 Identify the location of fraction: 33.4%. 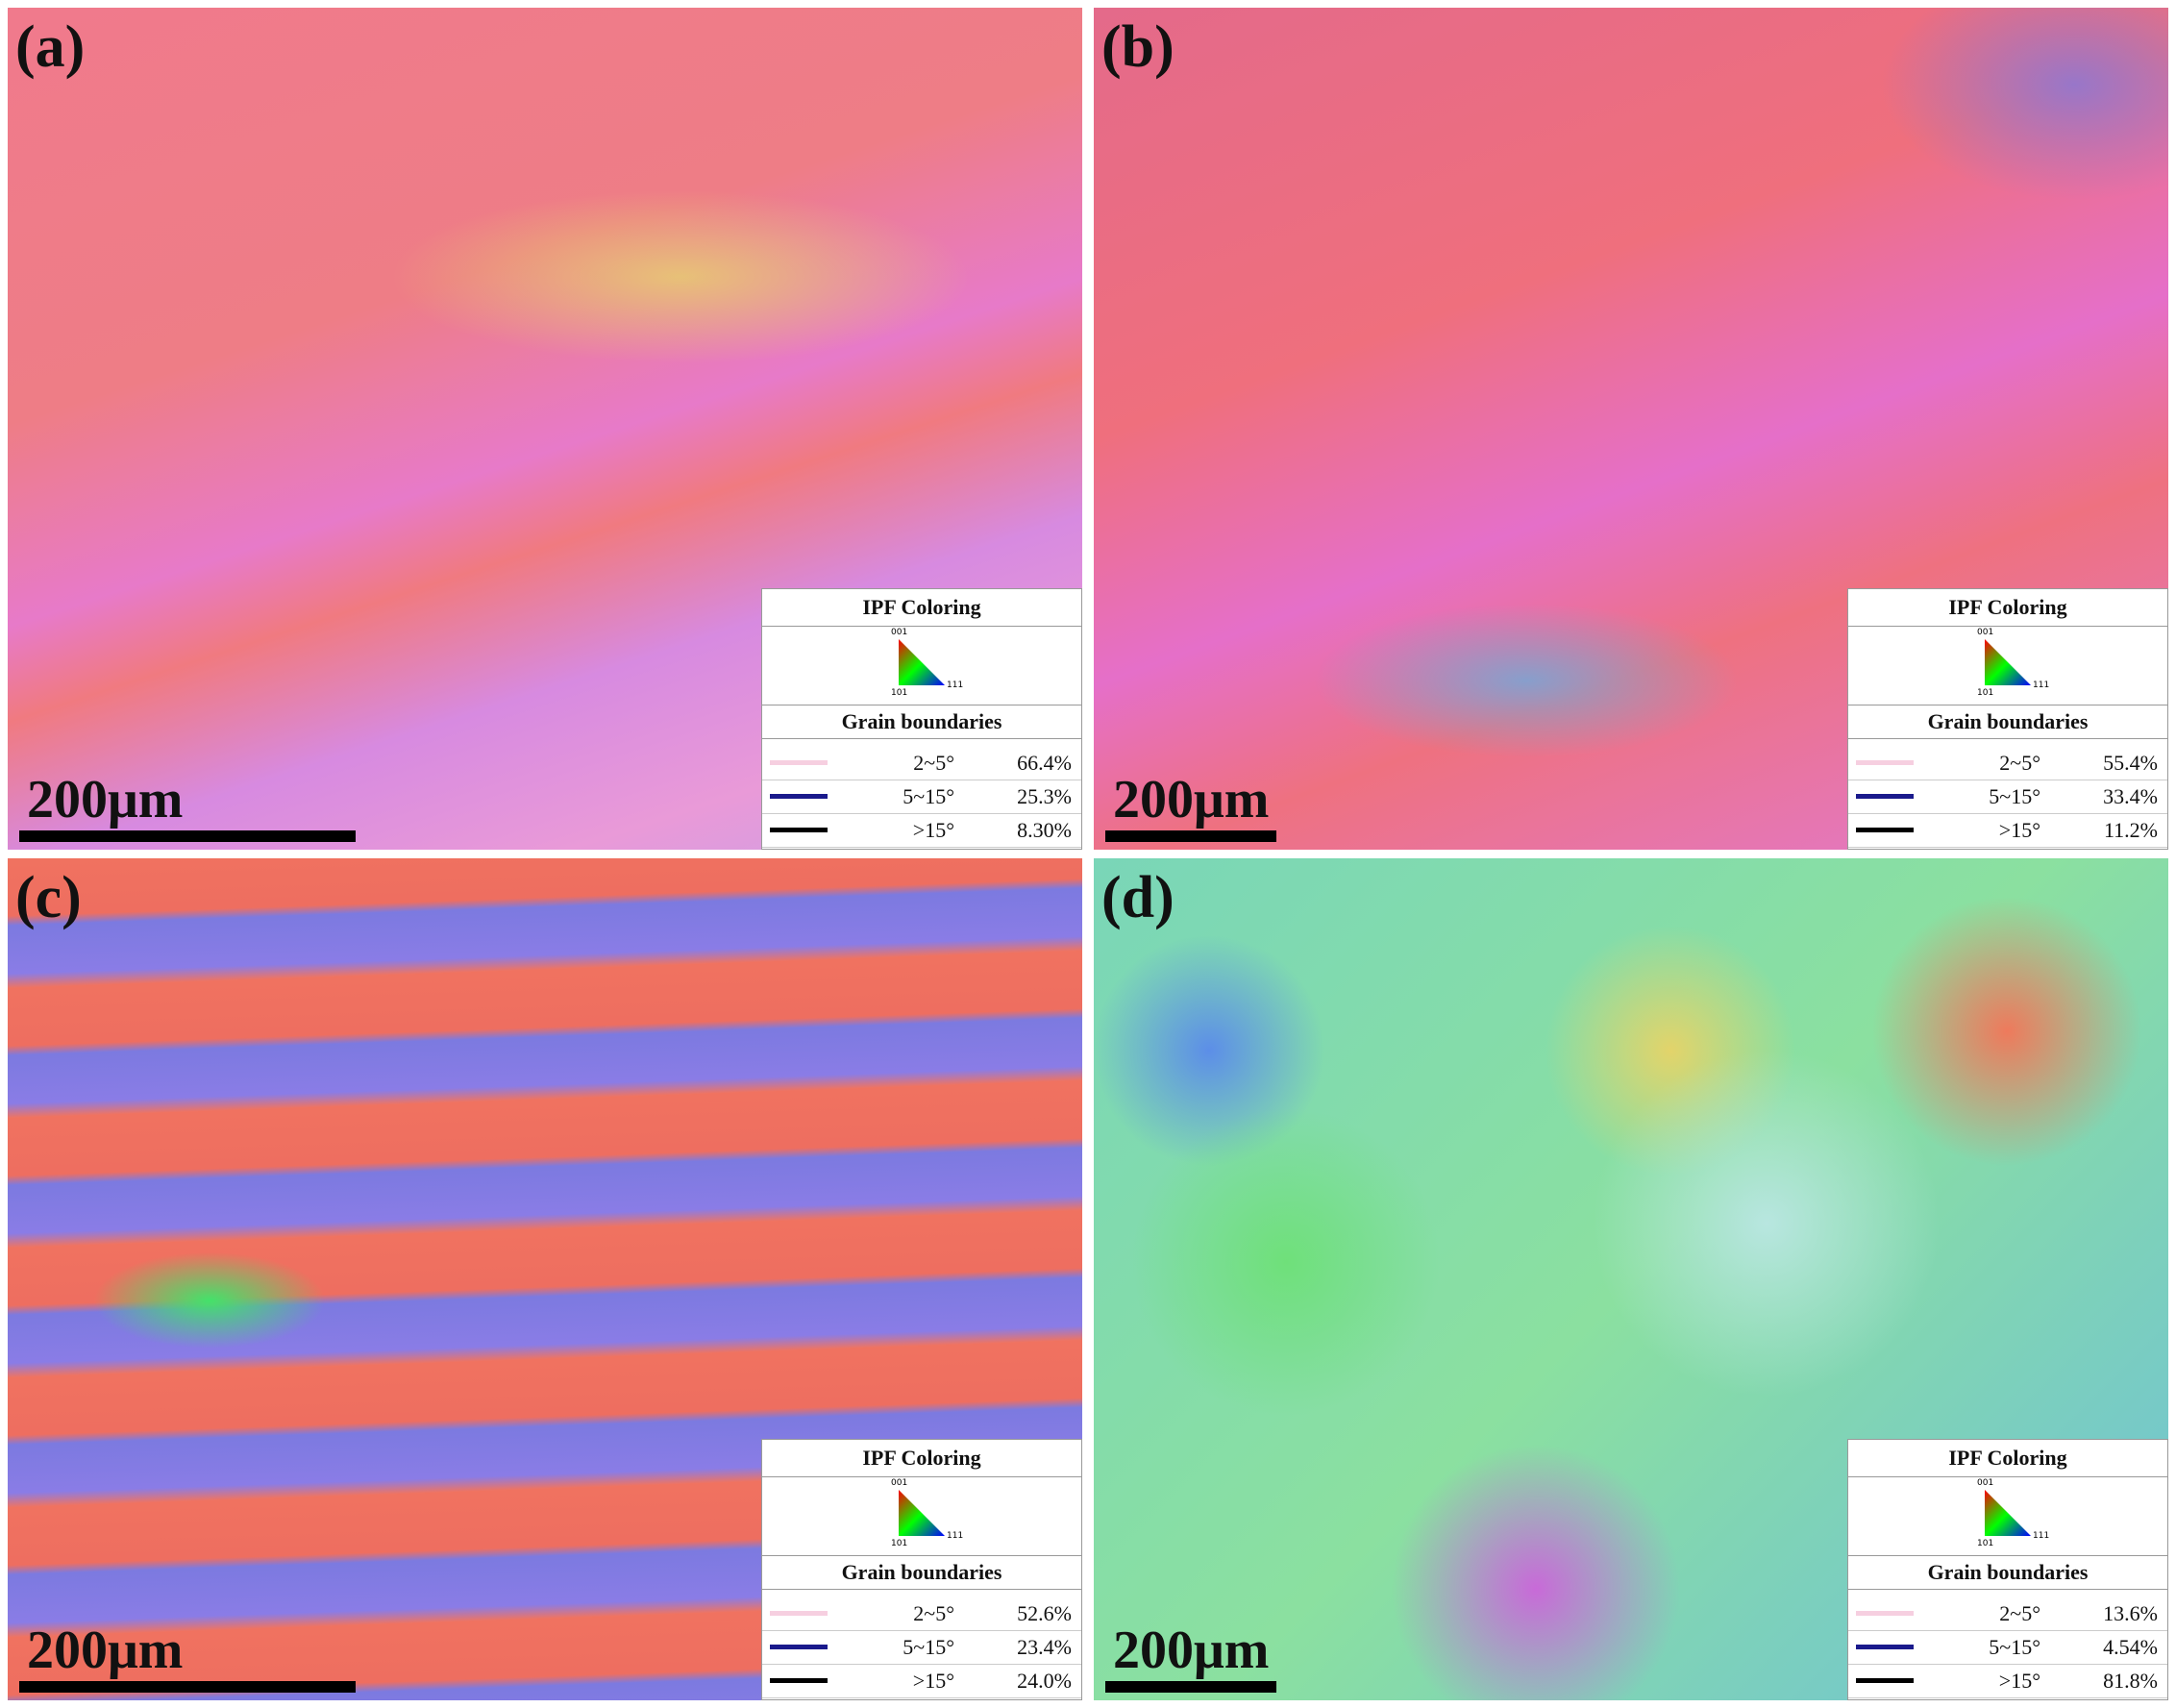
(2130, 796).